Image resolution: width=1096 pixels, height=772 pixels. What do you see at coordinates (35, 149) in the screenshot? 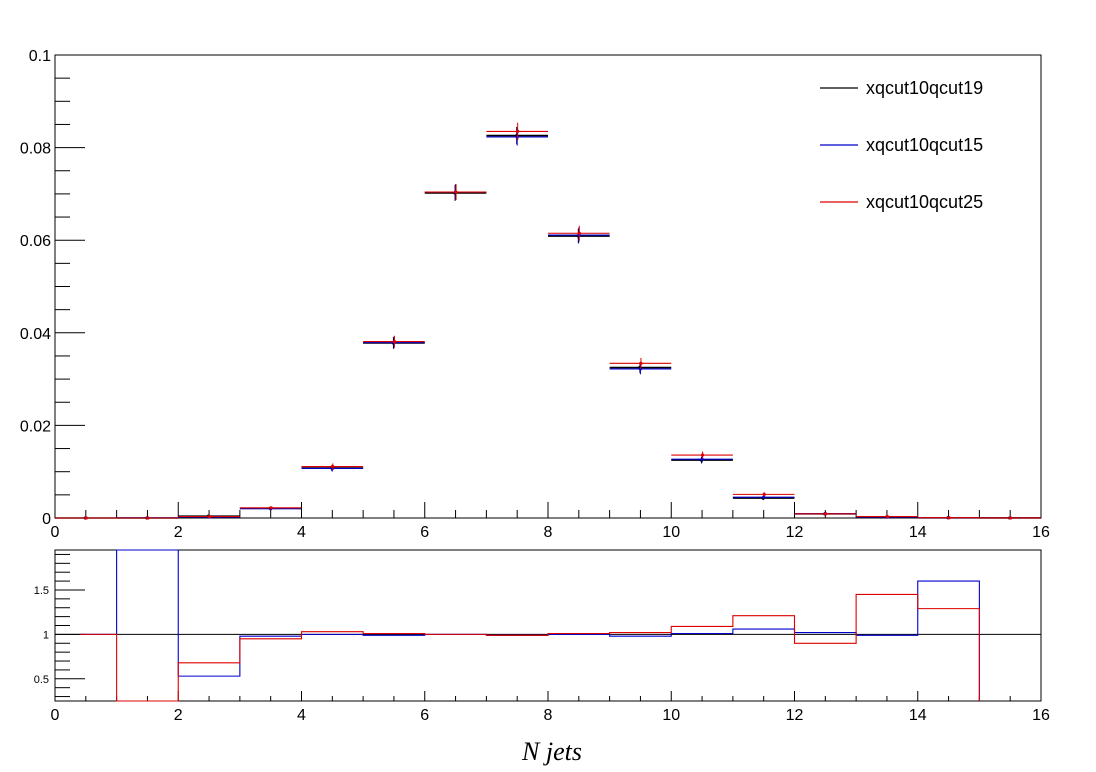
I see `y-tick-label: 0.08` at bounding box center [35, 149].